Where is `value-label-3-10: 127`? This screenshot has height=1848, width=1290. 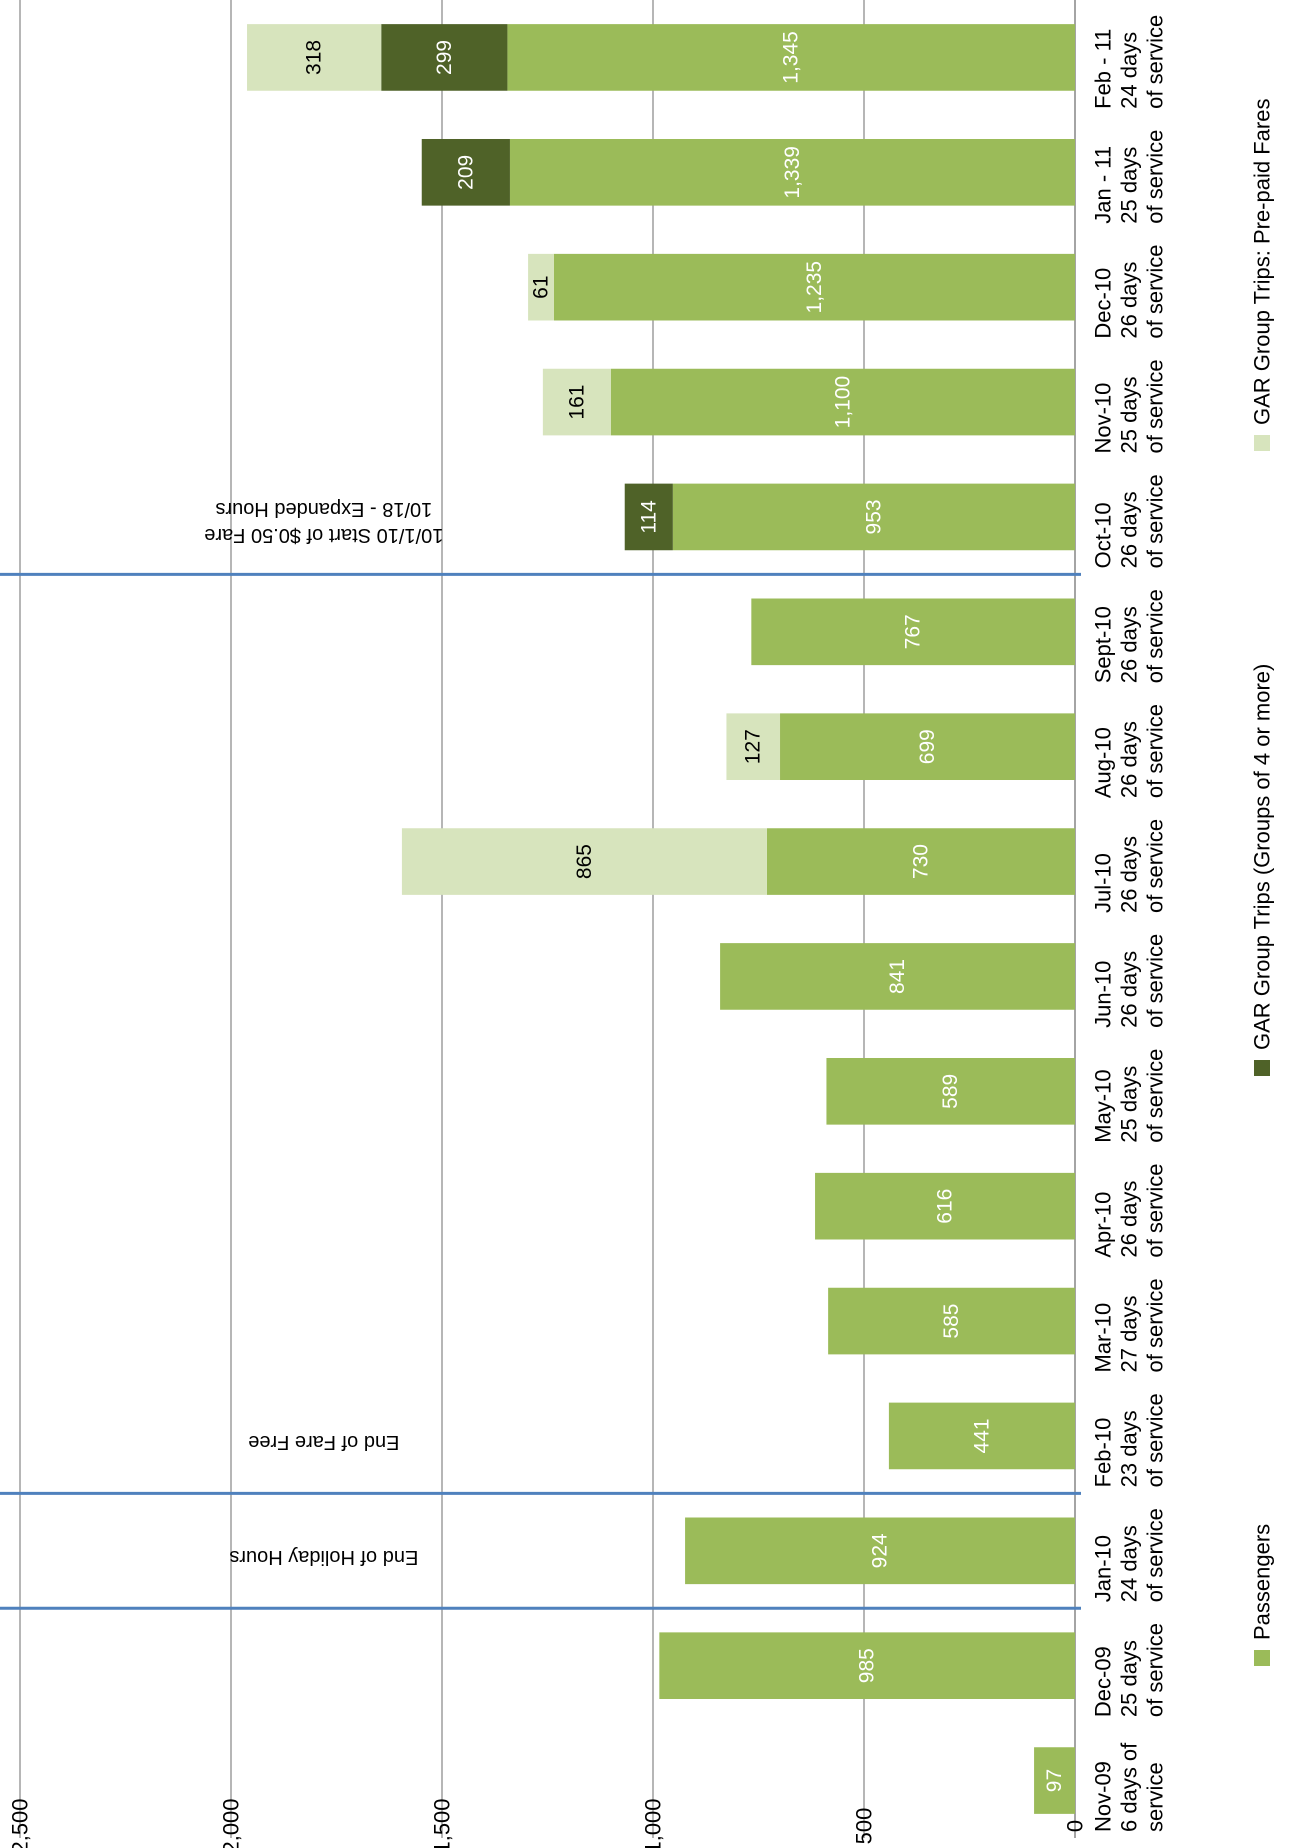
value-label-3-10: 127 is located at coordinates (753, 746).